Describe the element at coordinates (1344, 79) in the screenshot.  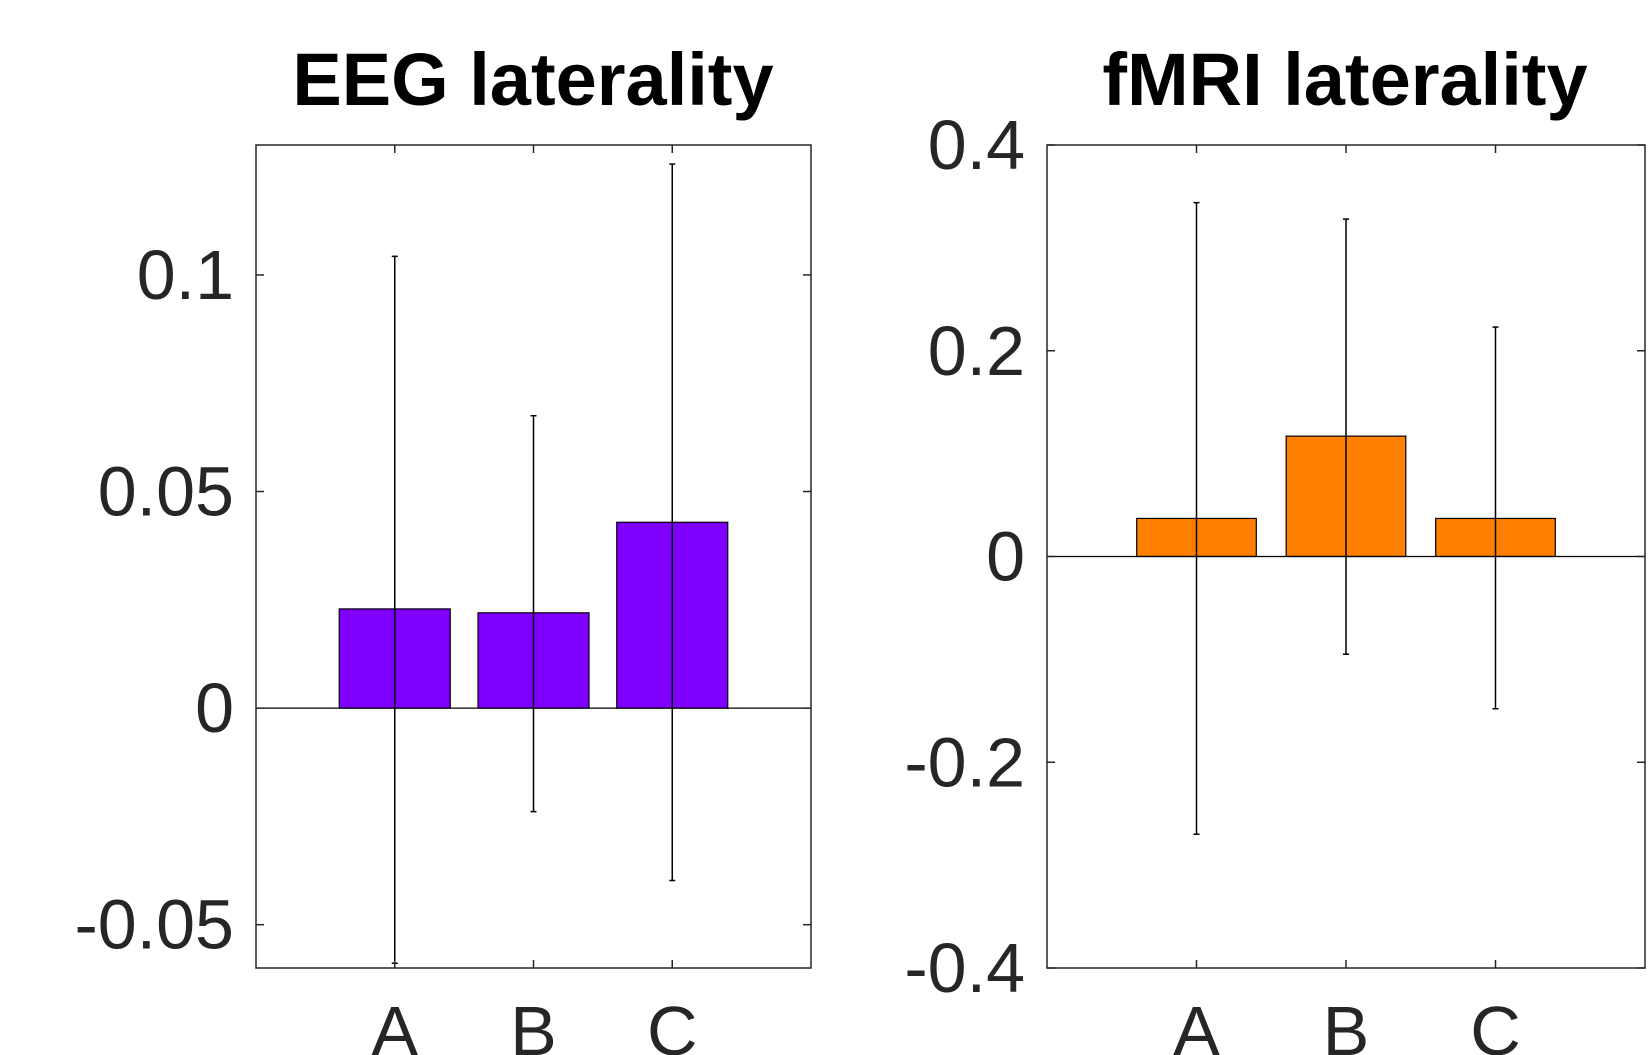
I see `chart-1-title: fMRI laterality` at that location.